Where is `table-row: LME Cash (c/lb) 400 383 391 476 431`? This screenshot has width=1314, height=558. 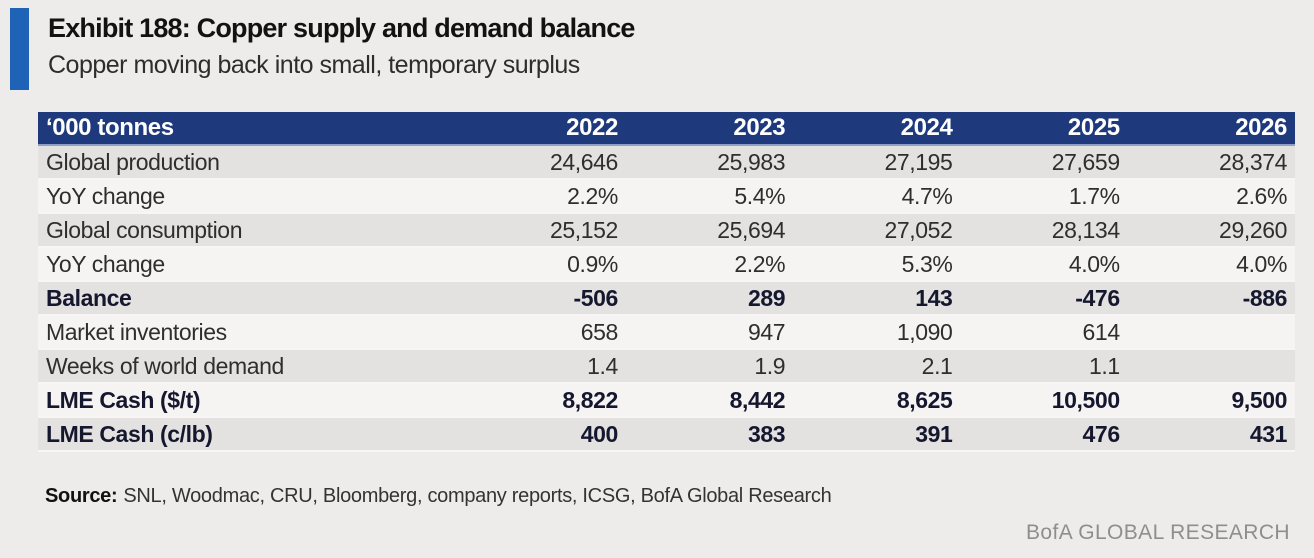
table-row: LME Cash (c/lb) 400 383 391 476 431 is located at coordinates (666, 434).